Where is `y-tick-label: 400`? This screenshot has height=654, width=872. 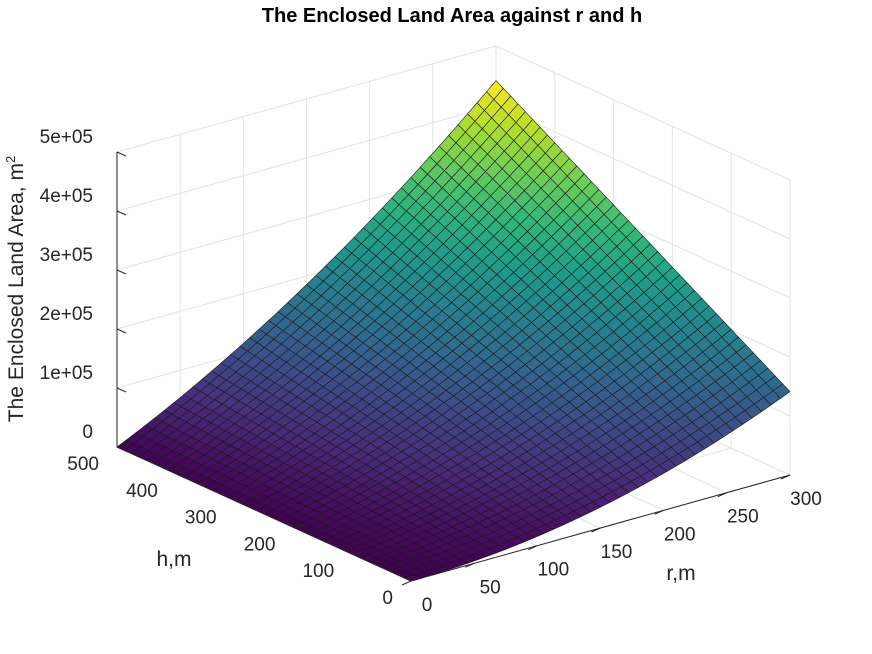
y-tick-label: 400 is located at coordinates (142, 491).